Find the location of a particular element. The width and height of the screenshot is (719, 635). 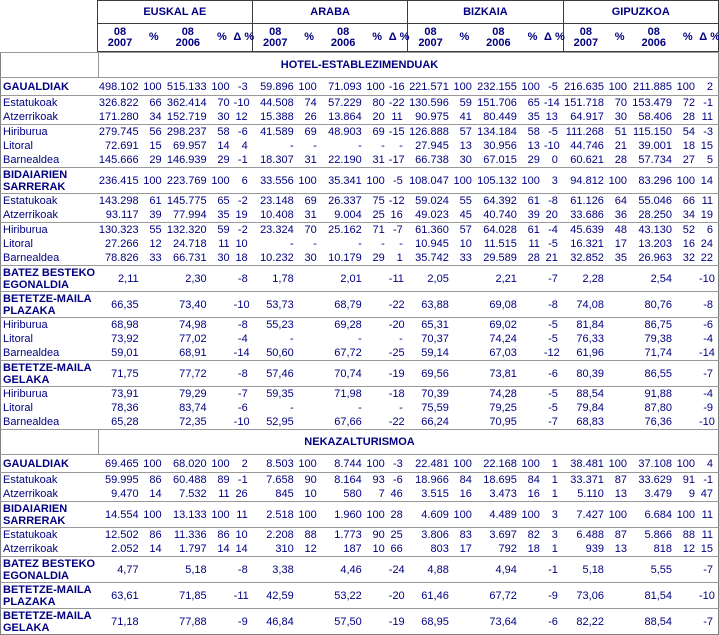

data-cell: 2.518 is located at coordinates (275, 514).